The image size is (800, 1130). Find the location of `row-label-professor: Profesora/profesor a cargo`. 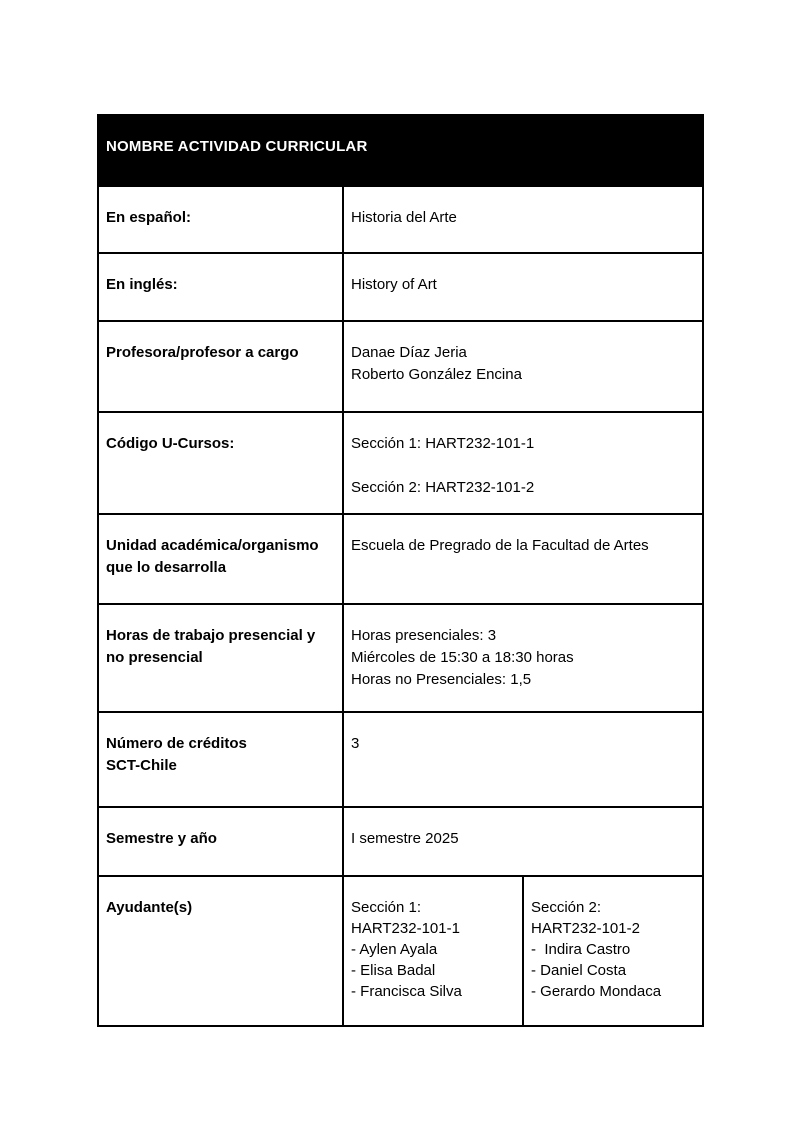

row-label-professor: Profesora/profesor a cargo is located at coordinates (220, 366).